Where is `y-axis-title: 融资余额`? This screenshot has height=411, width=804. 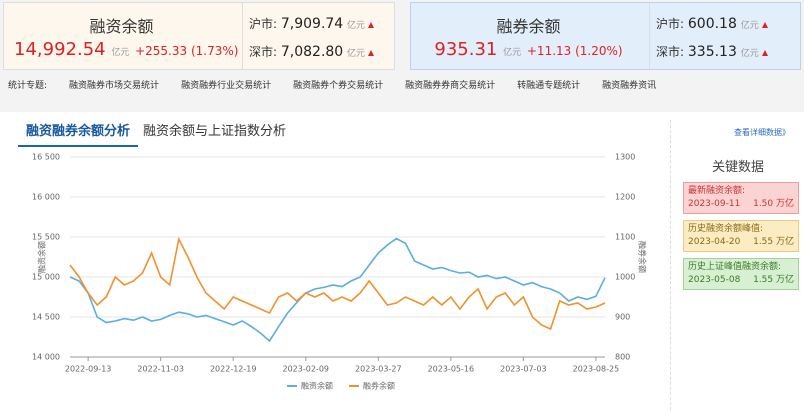 y-axis-title: 融资余额 is located at coordinates (42, 257).